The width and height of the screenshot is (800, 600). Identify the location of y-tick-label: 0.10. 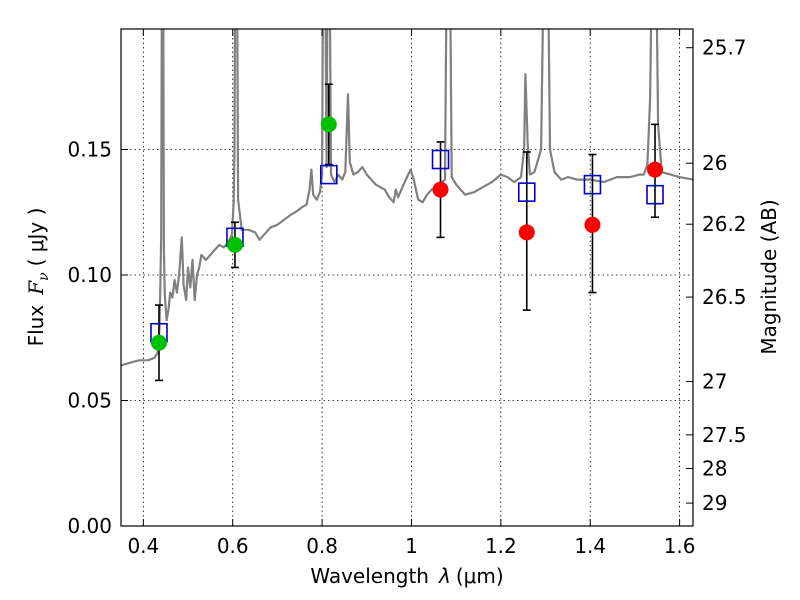
(89, 275).